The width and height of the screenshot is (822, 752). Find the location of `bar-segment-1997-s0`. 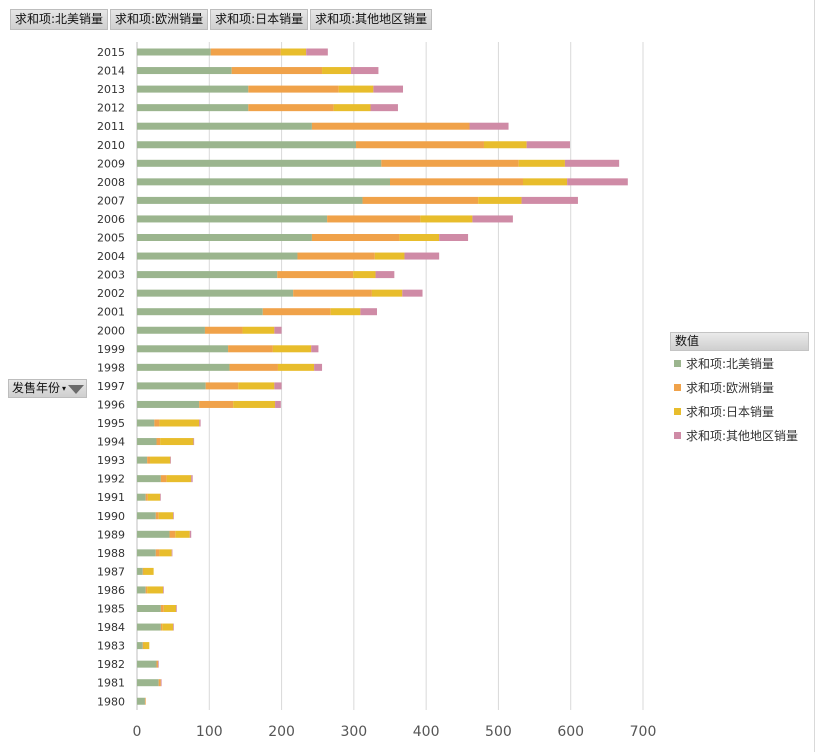

bar-segment-1997-s0 is located at coordinates (171, 386).